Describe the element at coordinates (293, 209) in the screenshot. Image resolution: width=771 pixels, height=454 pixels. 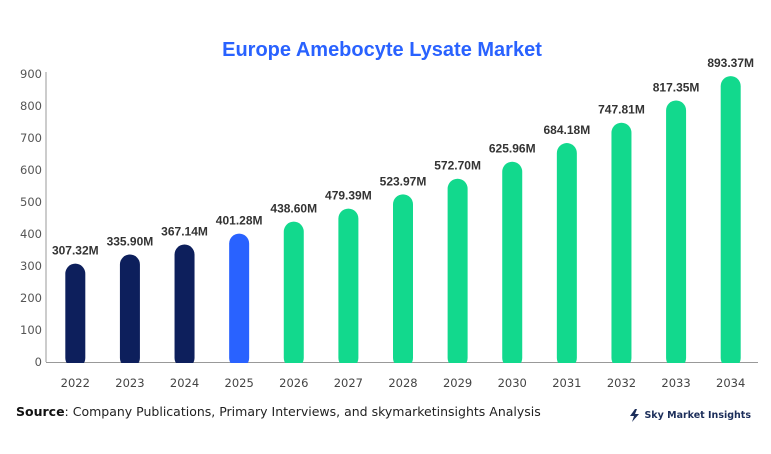
I see `data-label: 438.60M` at that location.